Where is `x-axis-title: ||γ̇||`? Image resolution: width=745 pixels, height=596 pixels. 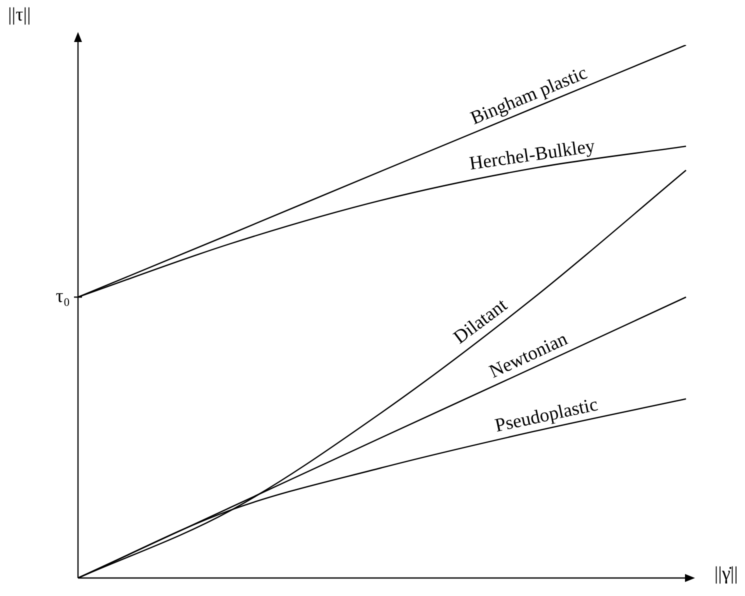
x-axis-title: ||γ̇|| is located at coordinates (726, 573).